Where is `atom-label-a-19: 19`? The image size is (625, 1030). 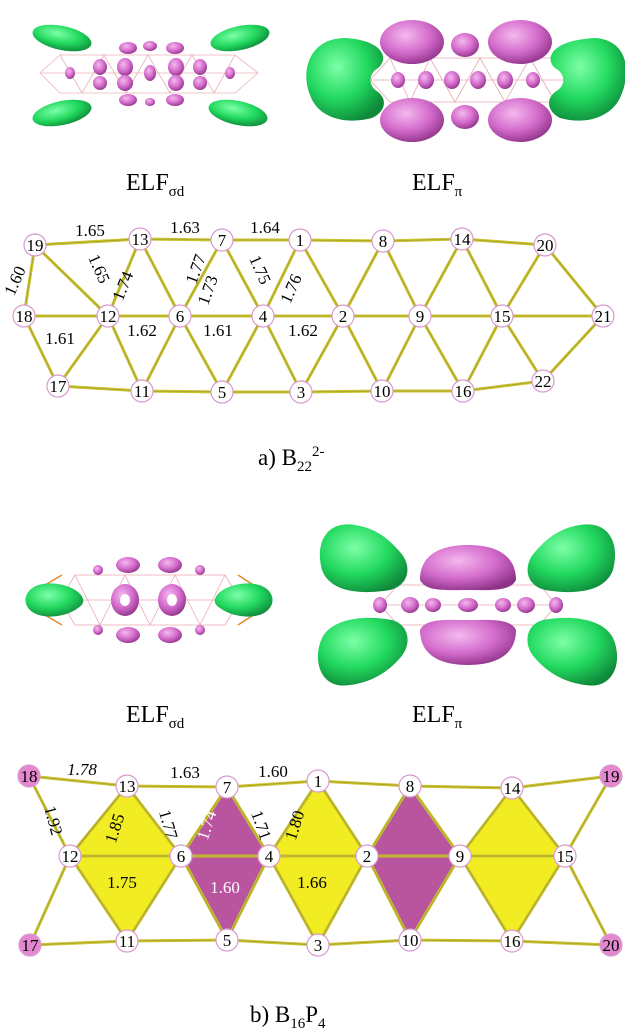 atom-label-a-19: 19 is located at coordinates (35, 245).